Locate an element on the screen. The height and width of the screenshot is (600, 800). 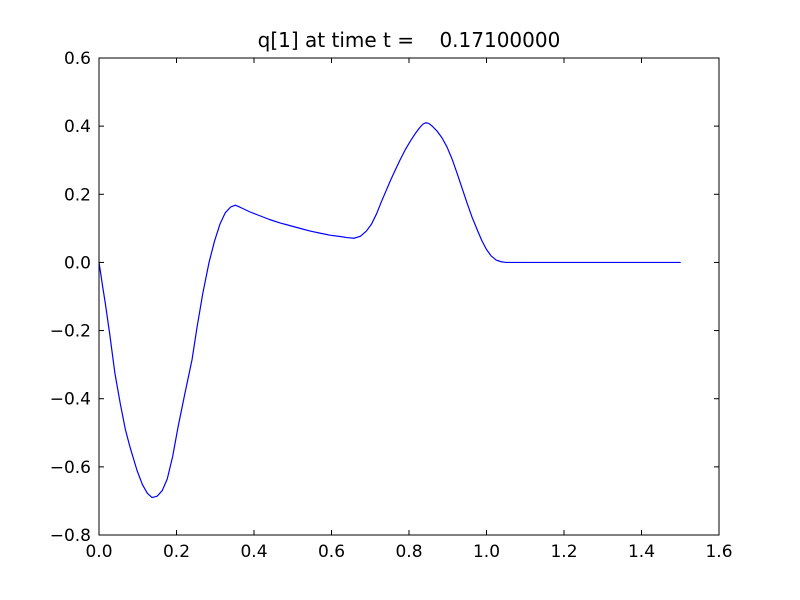
x-axis-tick-label: 1.2 is located at coordinates (563, 552).